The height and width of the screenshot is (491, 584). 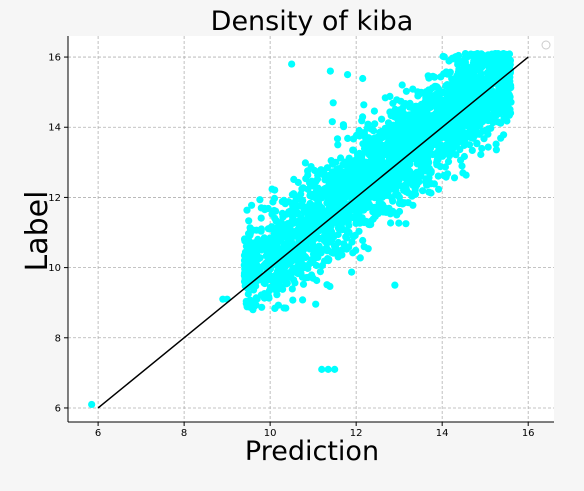 I want to click on y-tick-label: 14, so click(x=54, y=128).